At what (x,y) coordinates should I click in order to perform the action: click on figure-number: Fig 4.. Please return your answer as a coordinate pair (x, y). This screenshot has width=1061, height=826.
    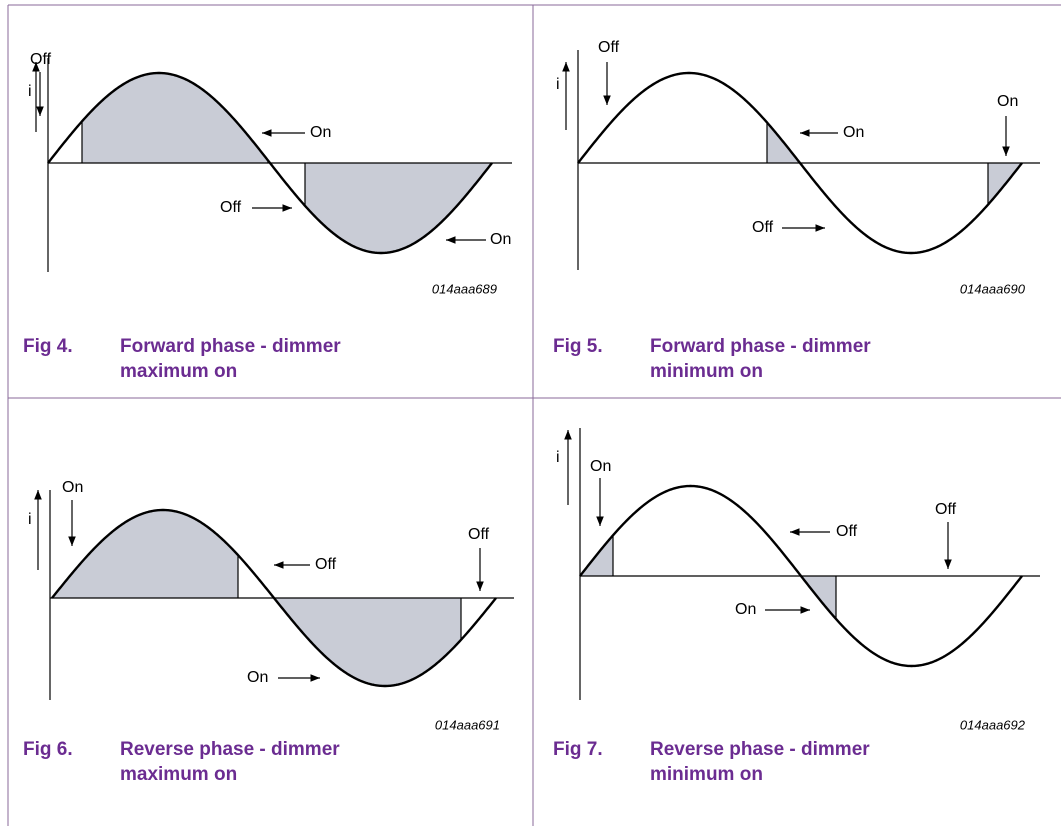
    Looking at the image, I should click on (48, 346).